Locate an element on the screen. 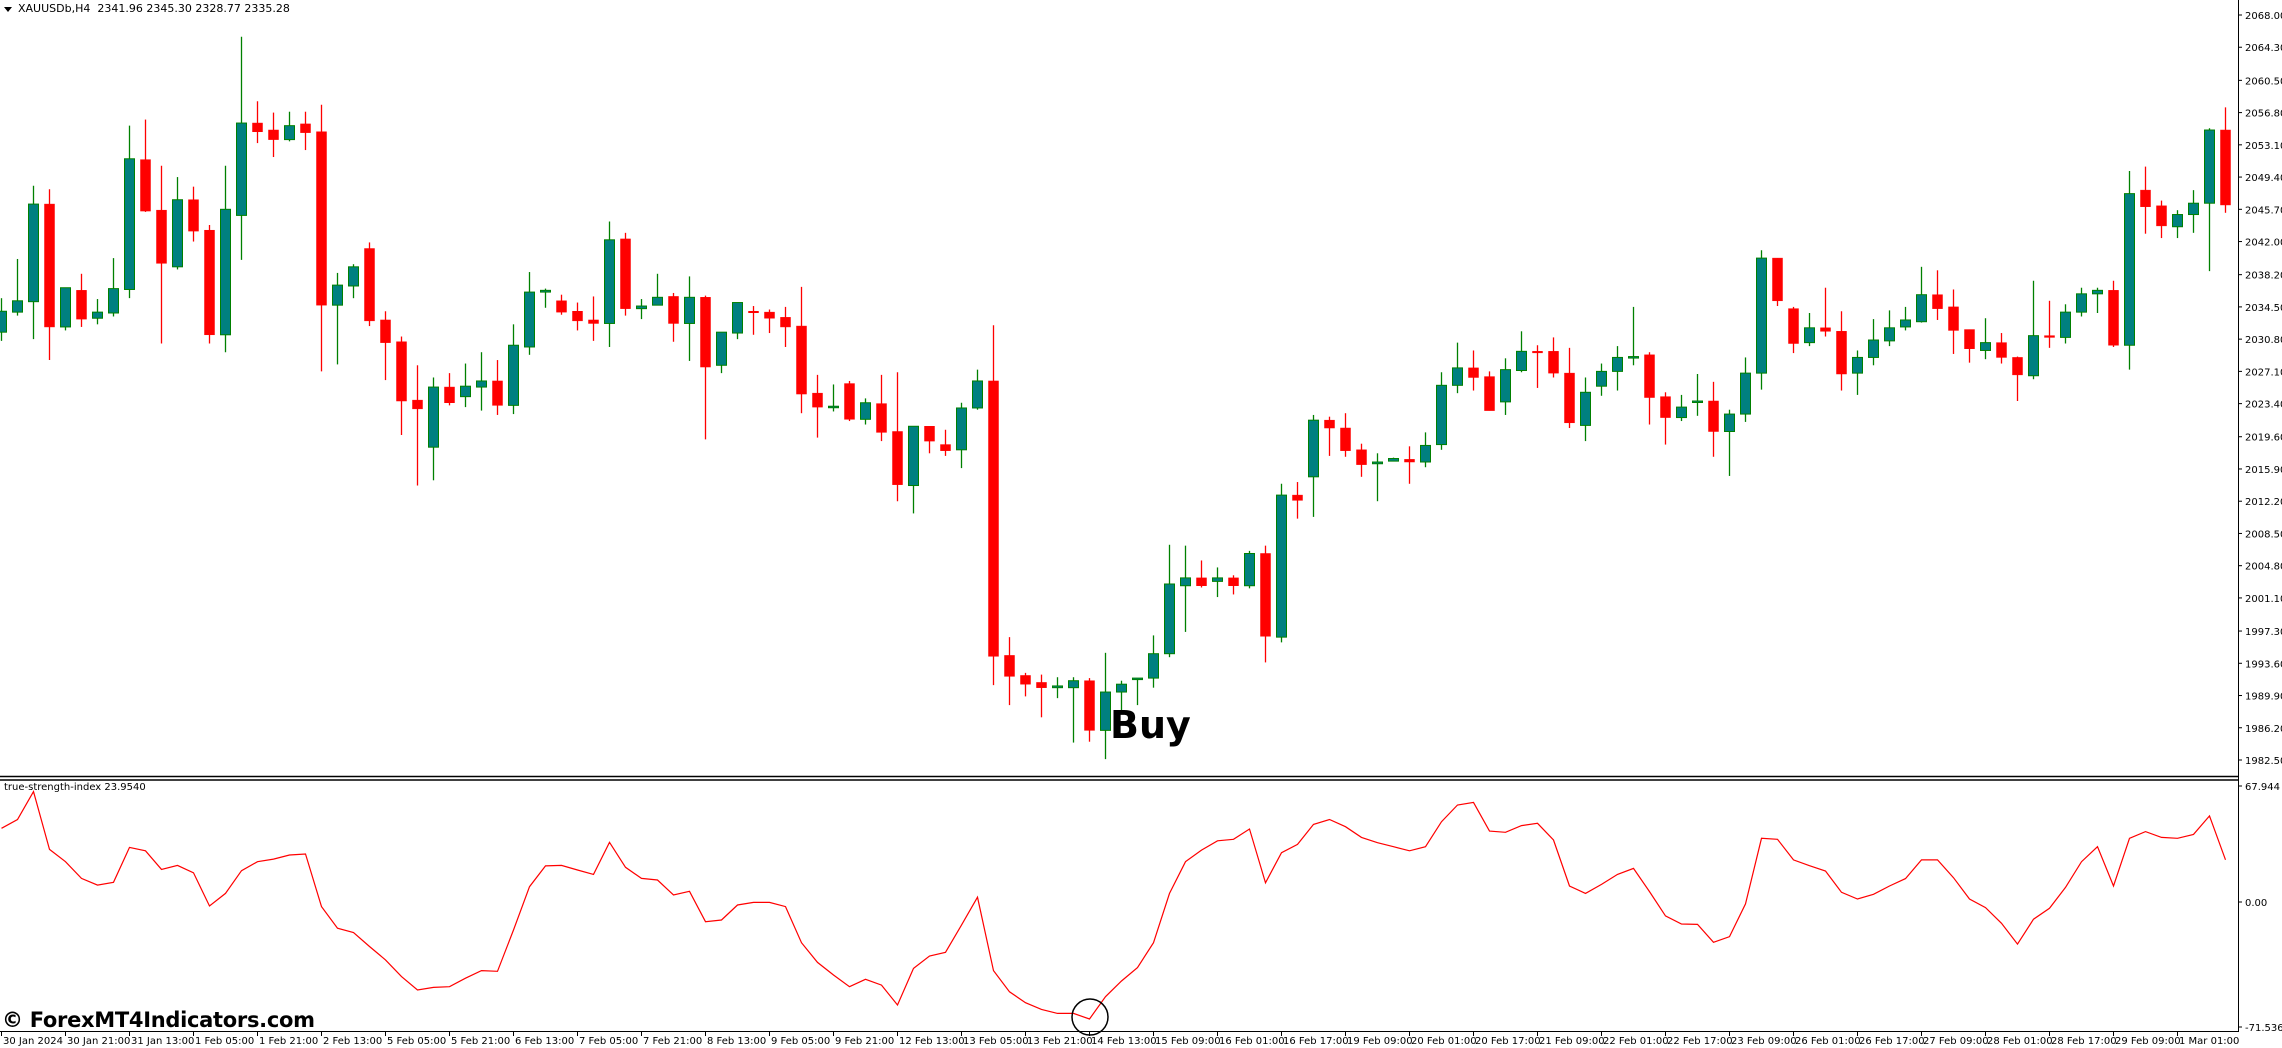 The width and height of the screenshot is (2282, 1048). time-label: 7 Feb 05:00 is located at coordinates (608, 1041).